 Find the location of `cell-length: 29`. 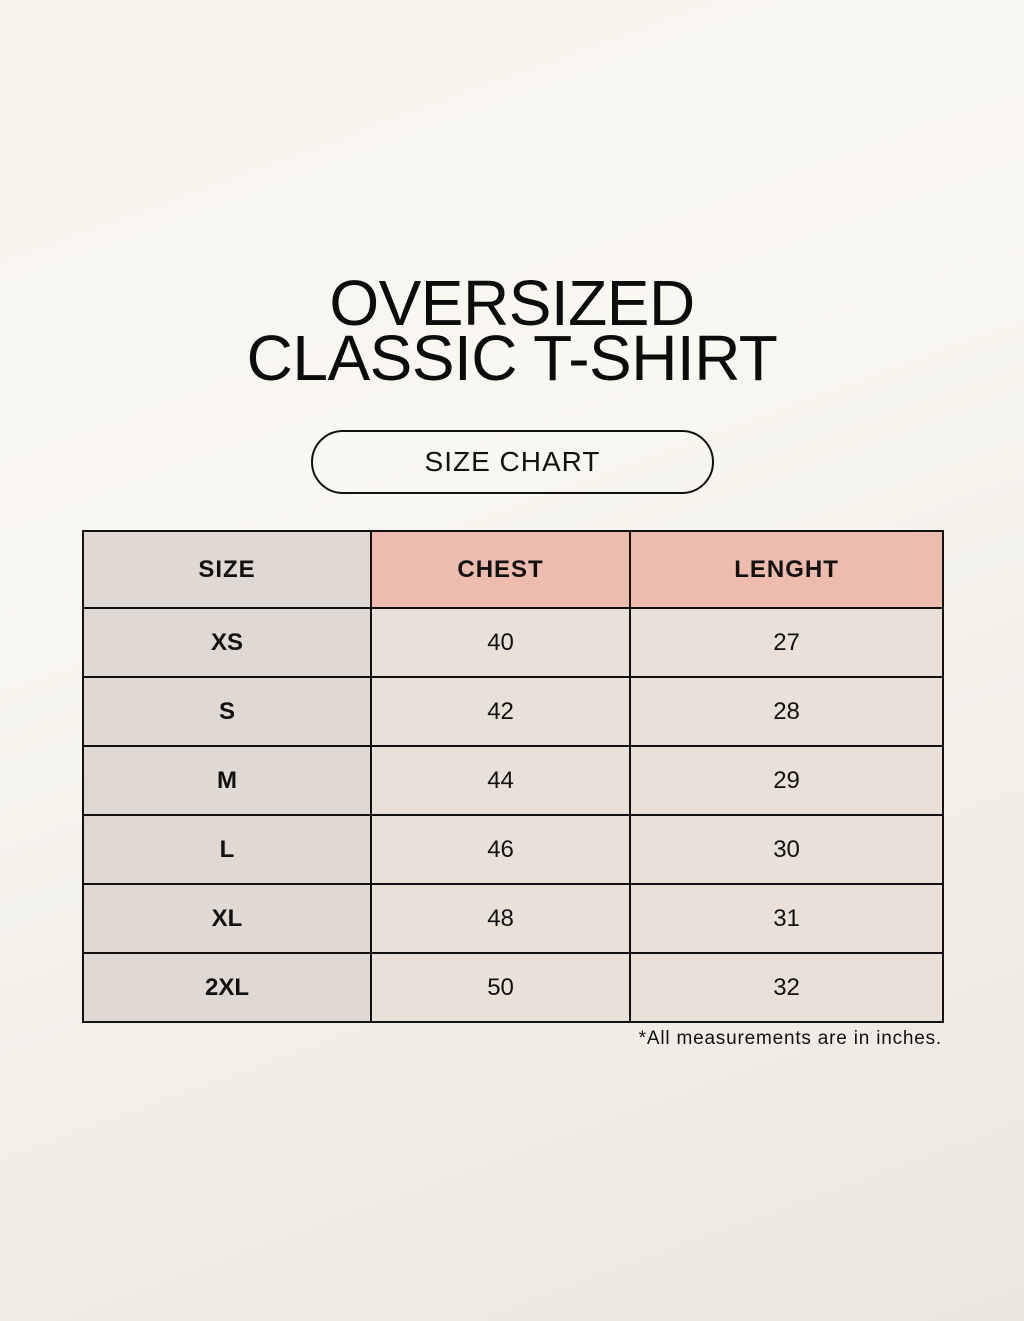

cell-length: 29 is located at coordinates (786, 780).